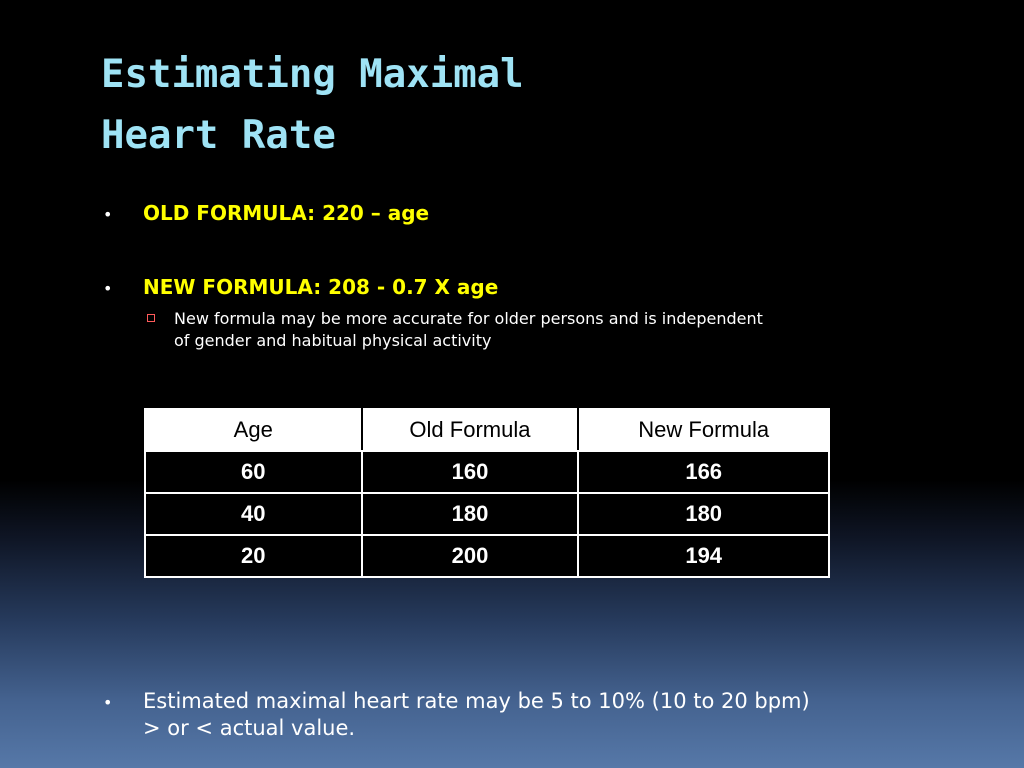 This screenshot has height=768, width=1024. I want to click on table-cell-old-formula: 160, so click(470, 472).